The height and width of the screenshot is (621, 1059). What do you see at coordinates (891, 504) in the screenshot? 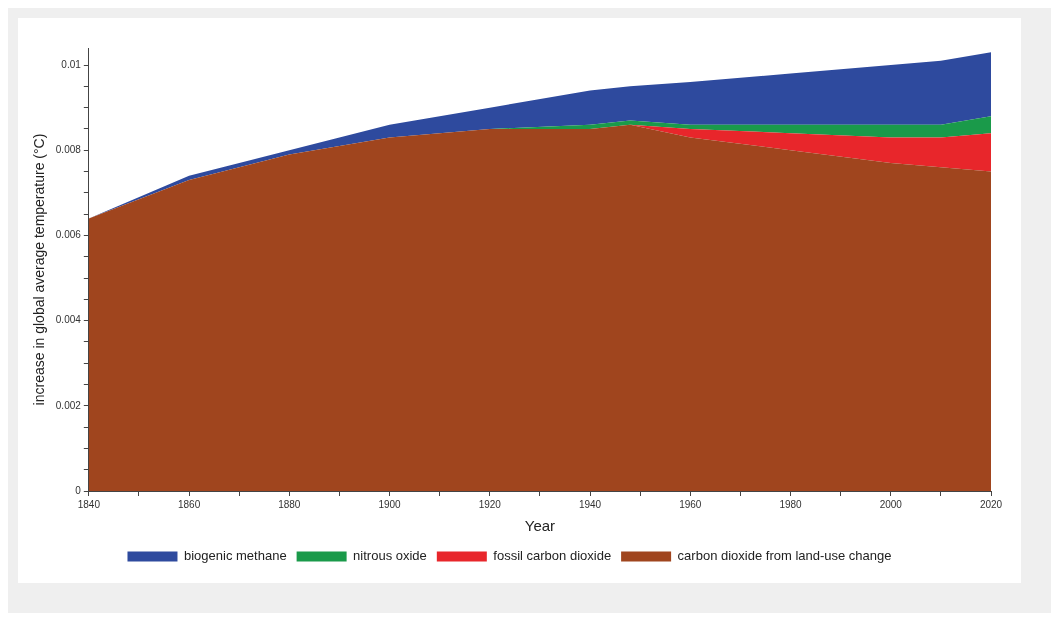
I see `x-tick-label: 2000` at bounding box center [891, 504].